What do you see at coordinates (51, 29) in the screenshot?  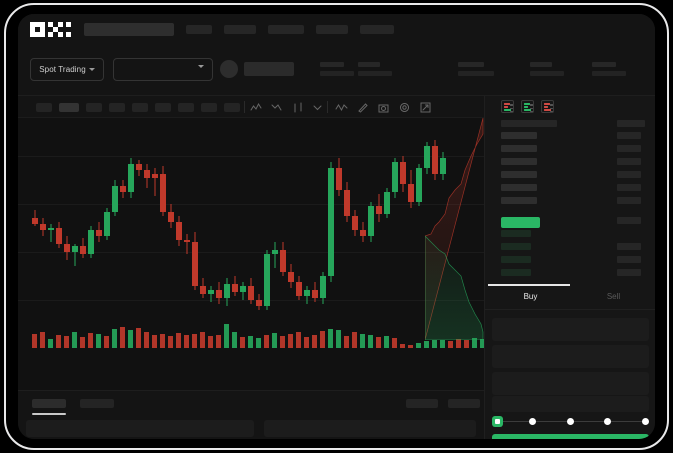 I see `okx-logo` at bounding box center [51, 29].